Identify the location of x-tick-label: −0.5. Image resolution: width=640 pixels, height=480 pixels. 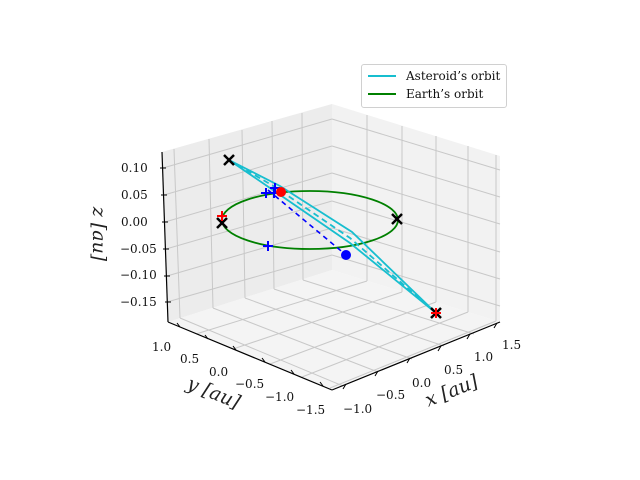
(391, 395).